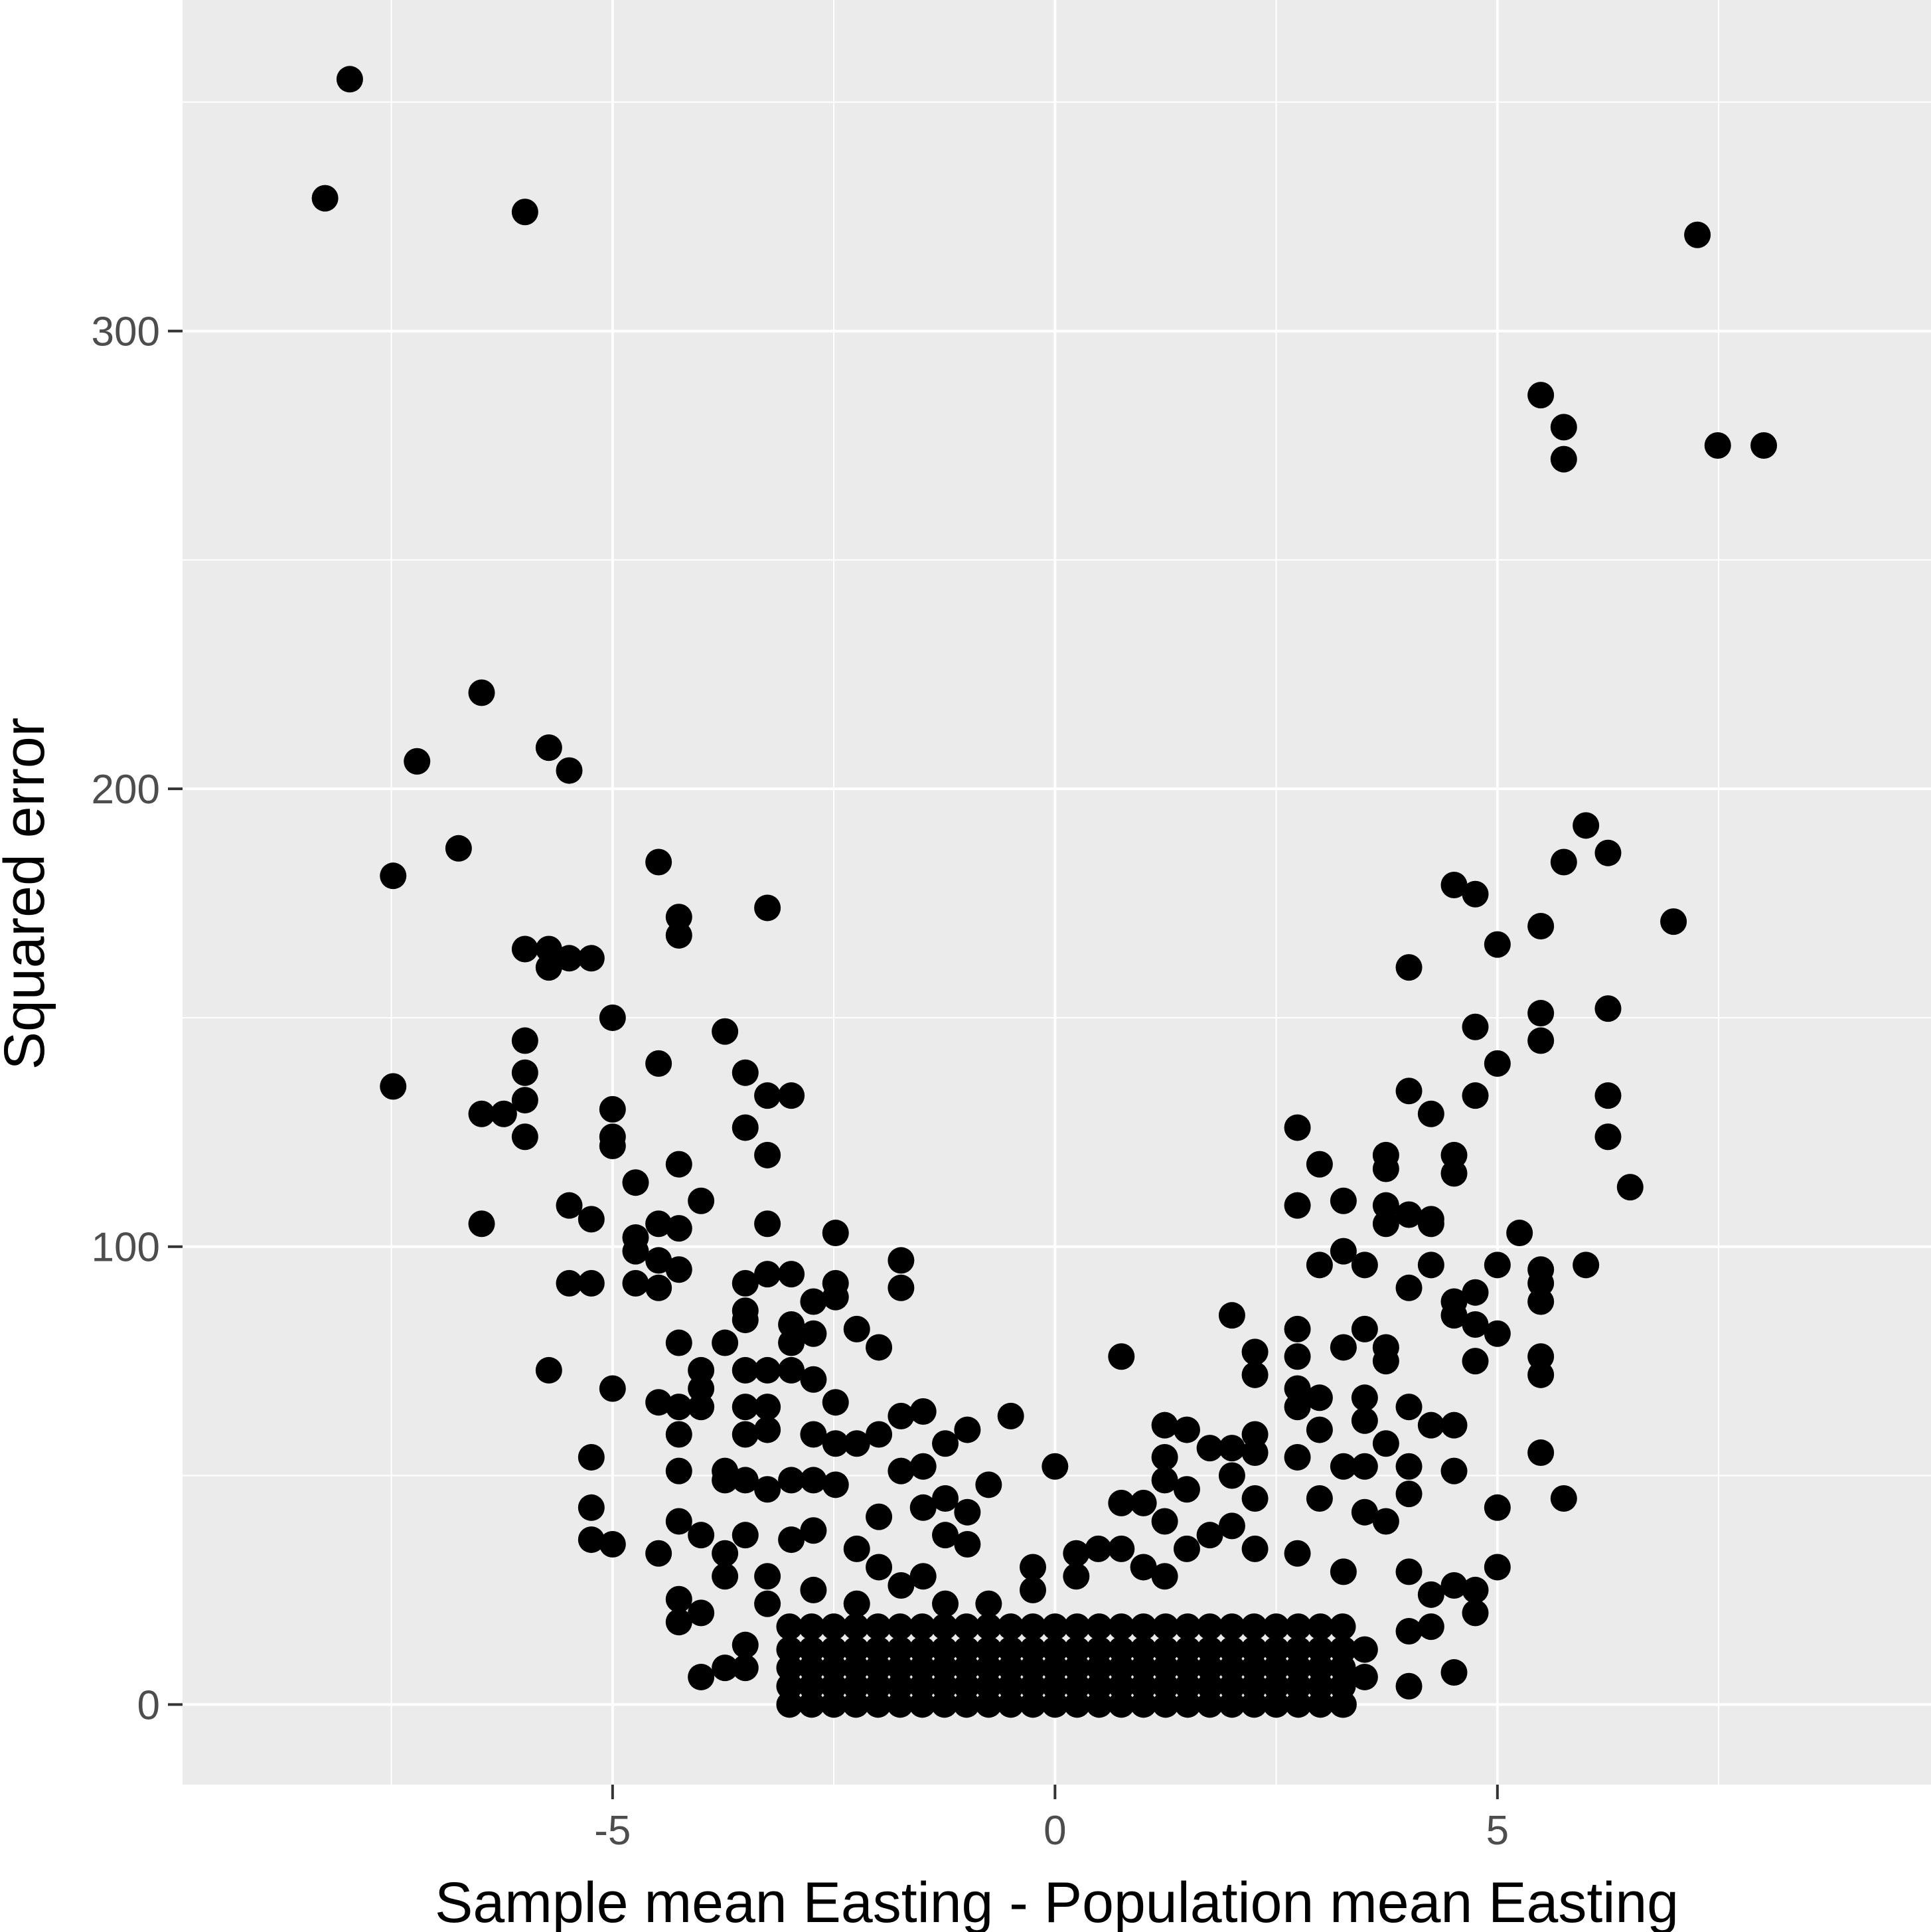 This screenshot has height=1932, width=1931. I want to click on x-tick-label: 5, so click(1497, 1831).